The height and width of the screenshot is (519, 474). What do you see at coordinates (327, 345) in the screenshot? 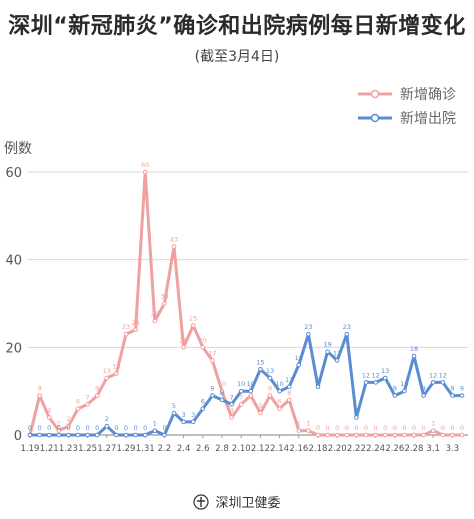
I see `data-label-discharged: 19` at bounding box center [327, 345].